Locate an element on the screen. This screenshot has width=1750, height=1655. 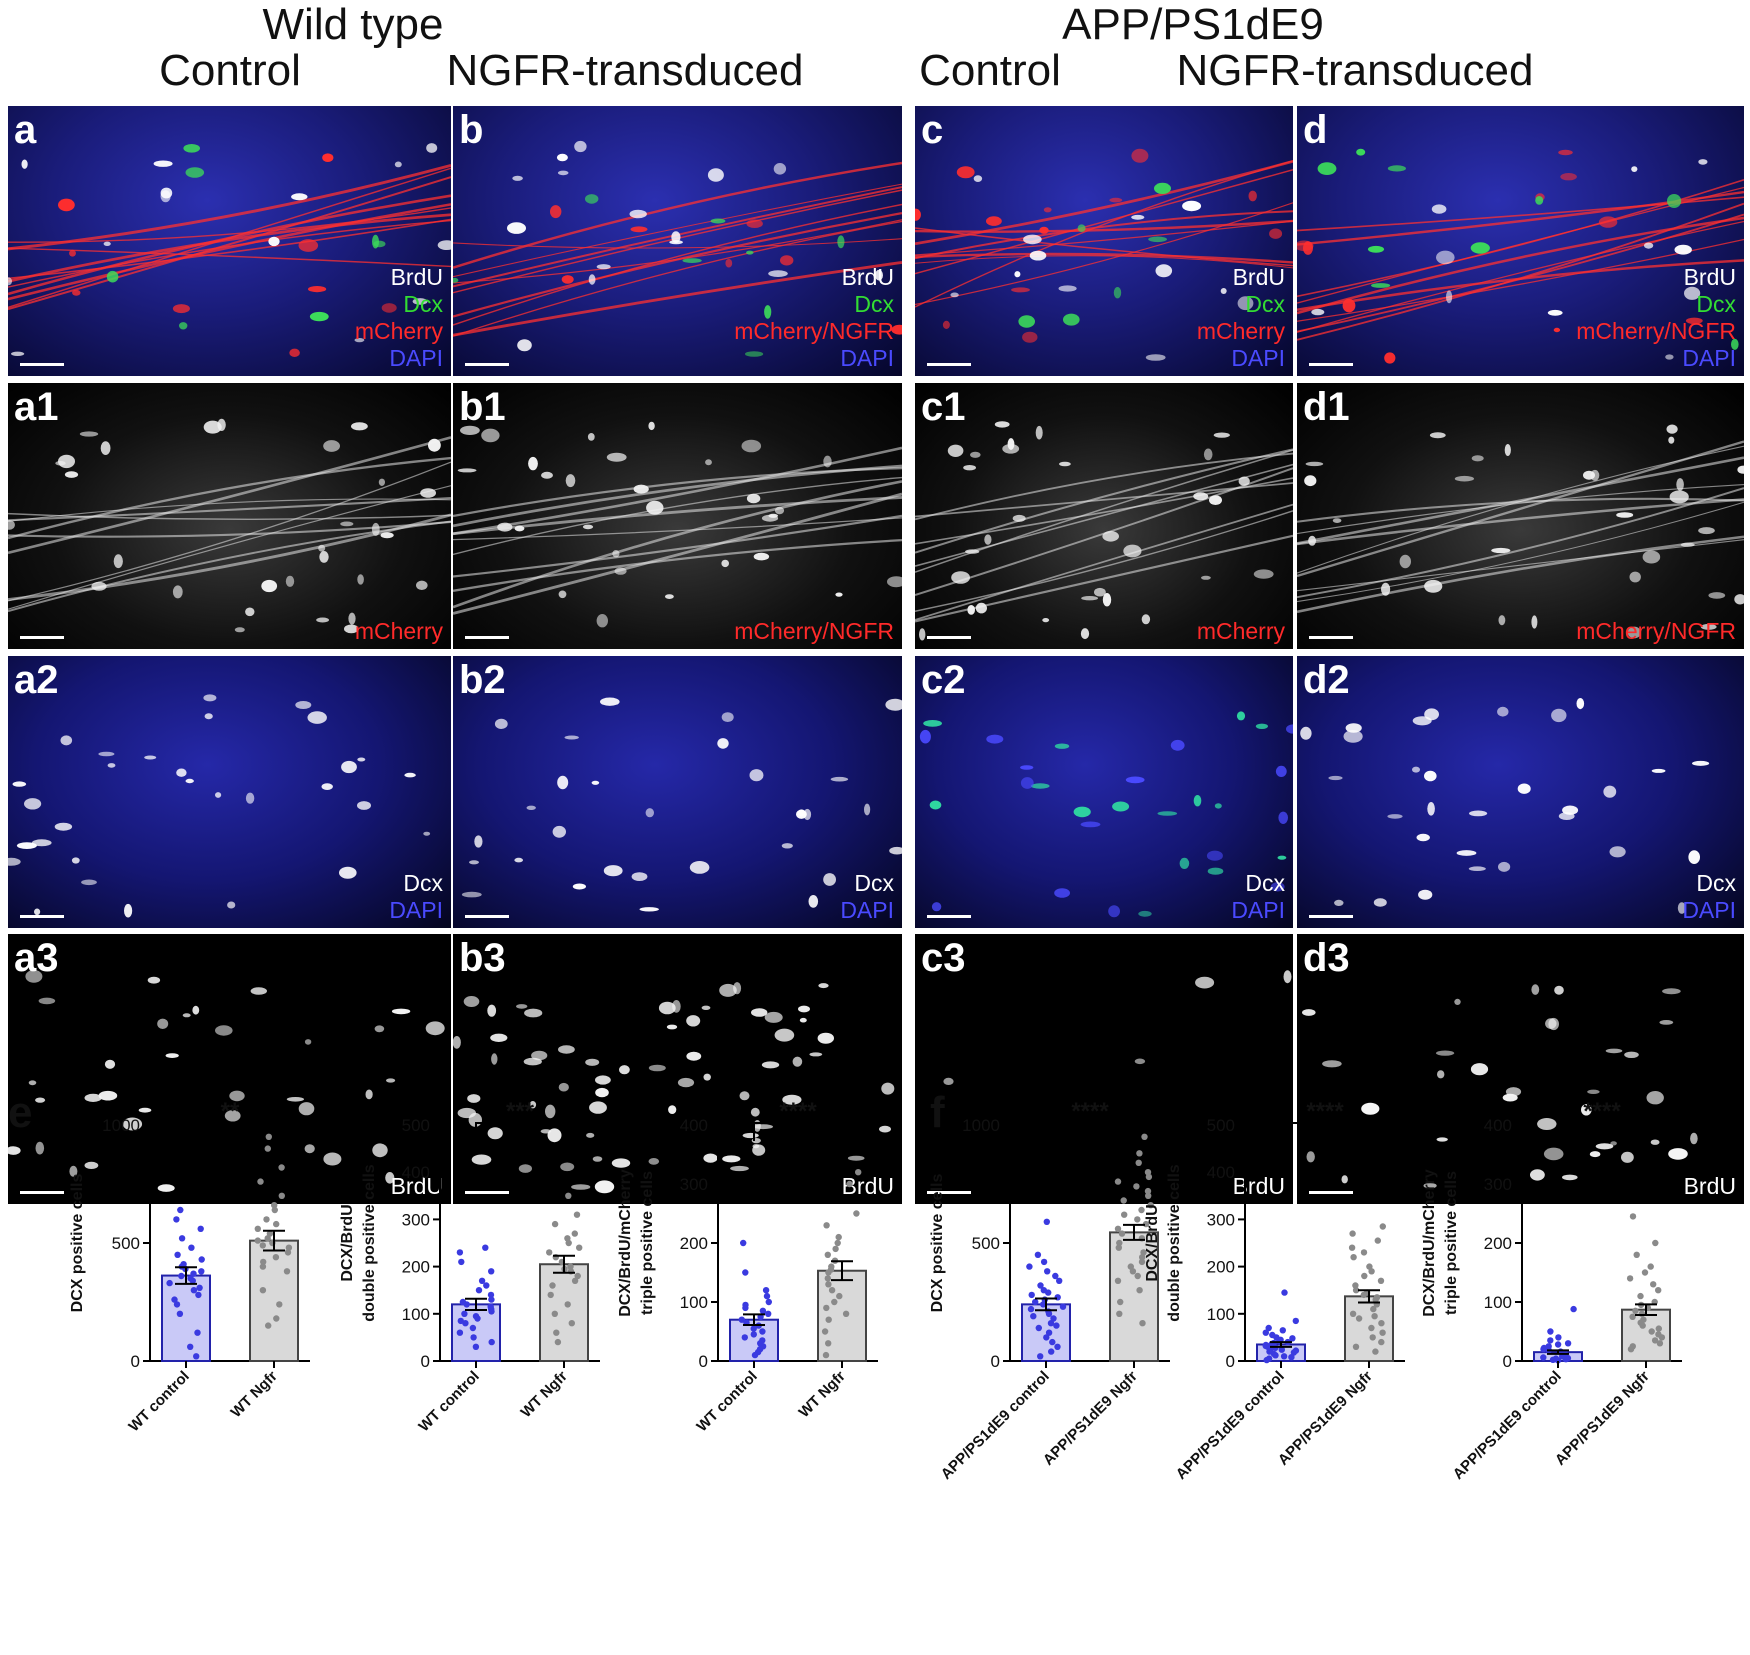
y-tick-label: 500 is located at coordinates (126, 1243).